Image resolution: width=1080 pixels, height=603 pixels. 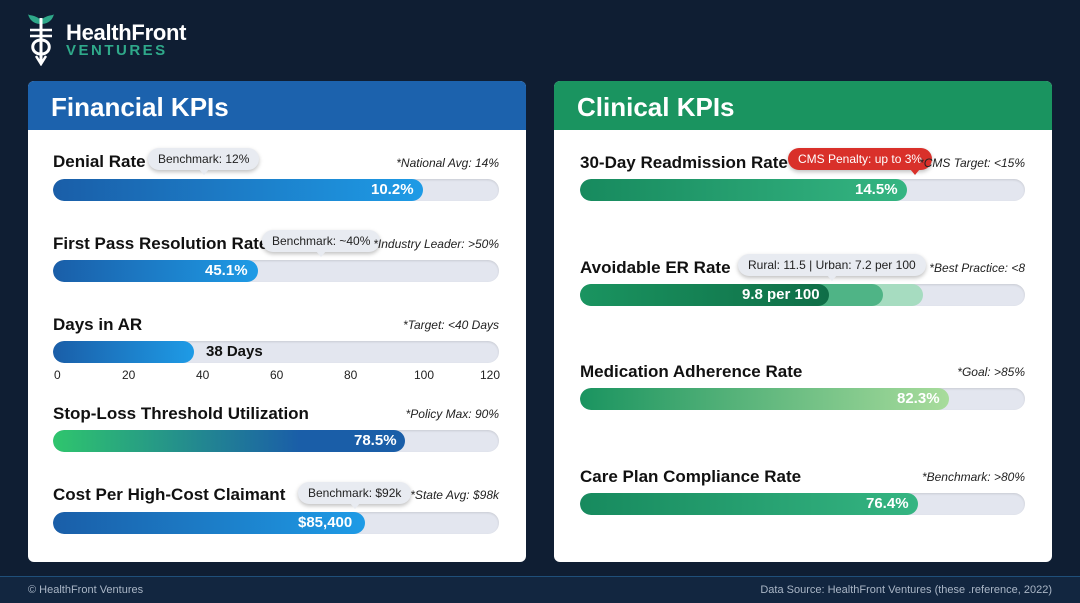 I want to click on readmission-bar: 14.5%, so click(x=802, y=190).